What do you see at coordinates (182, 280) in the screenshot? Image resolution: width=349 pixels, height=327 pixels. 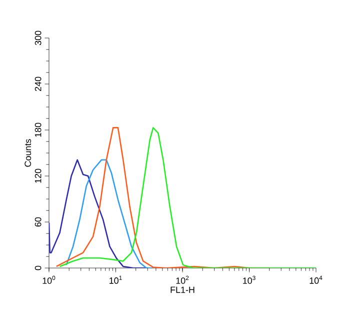 I see `x-tick-label: 10$^{2}$` at bounding box center [182, 280].